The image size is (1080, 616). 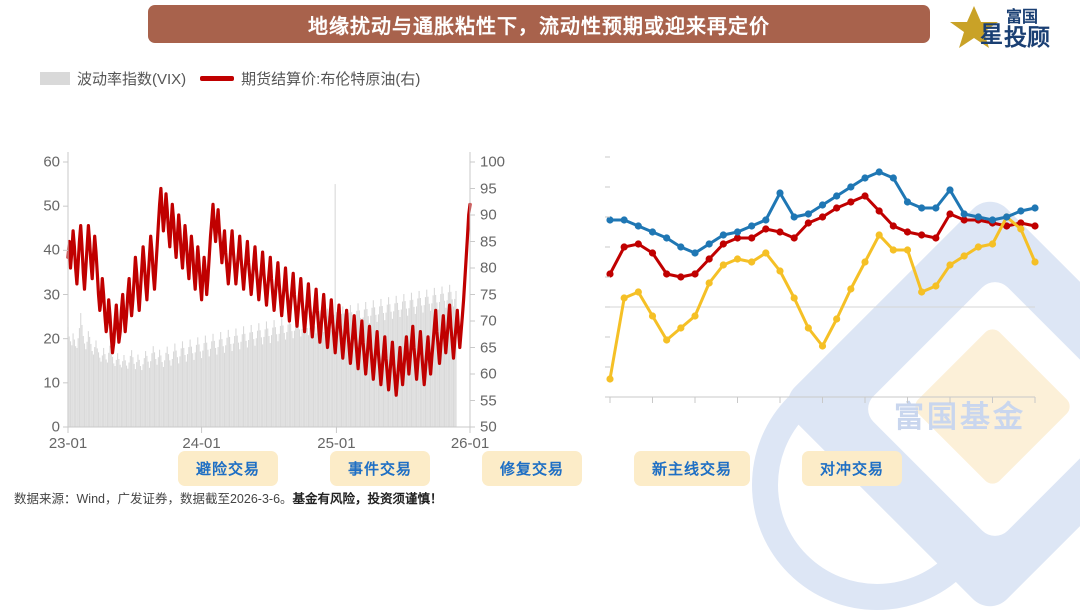 I want to click on legend-left: 波动率指数(VIX) 期货结算价:布伦特原油(右), so click(x=230, y=78).